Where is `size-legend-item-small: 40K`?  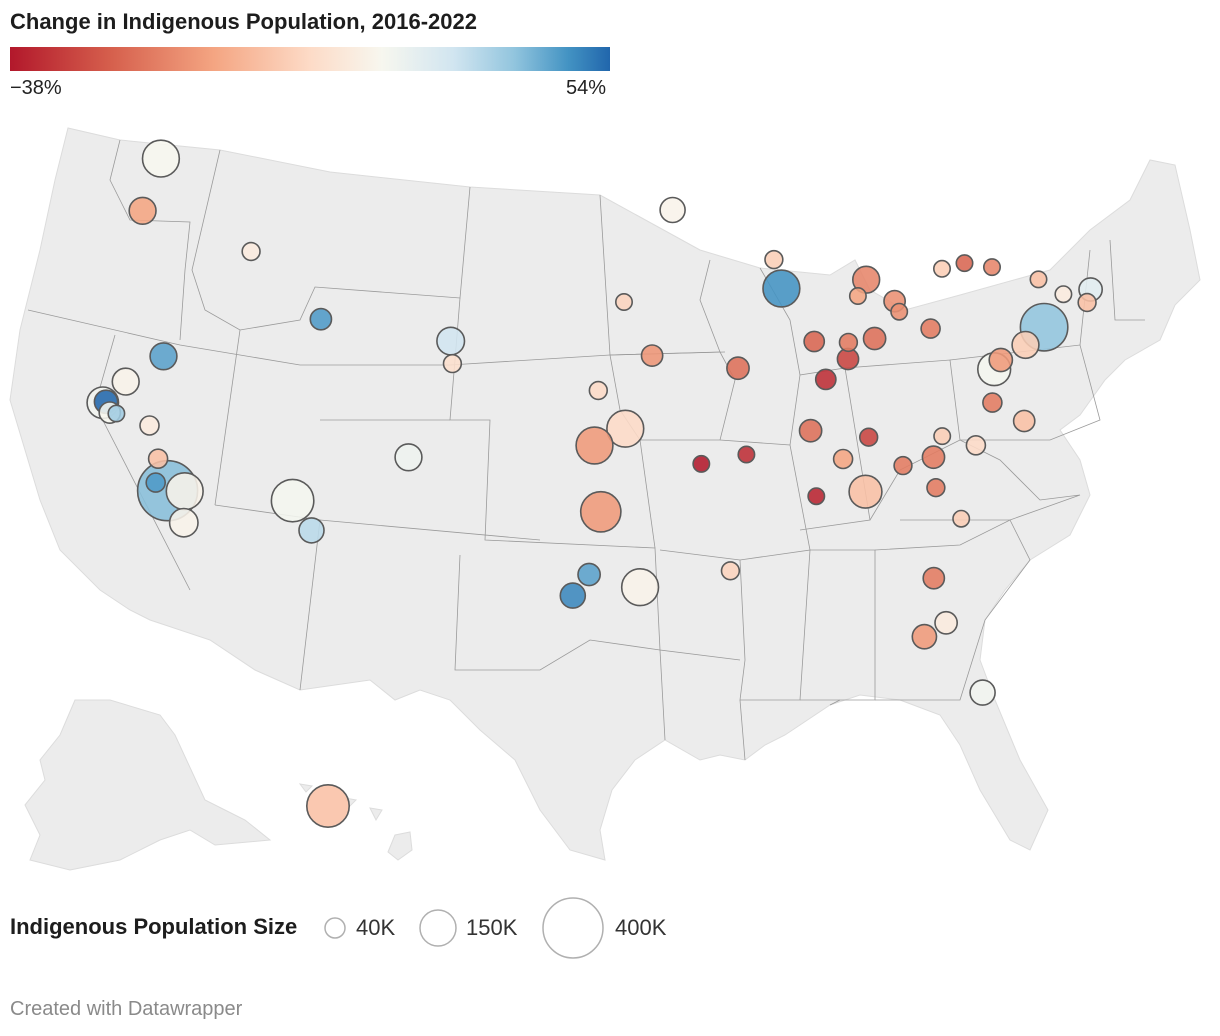
size-legend-item-small: 40K is located at coordinates (359, 930).